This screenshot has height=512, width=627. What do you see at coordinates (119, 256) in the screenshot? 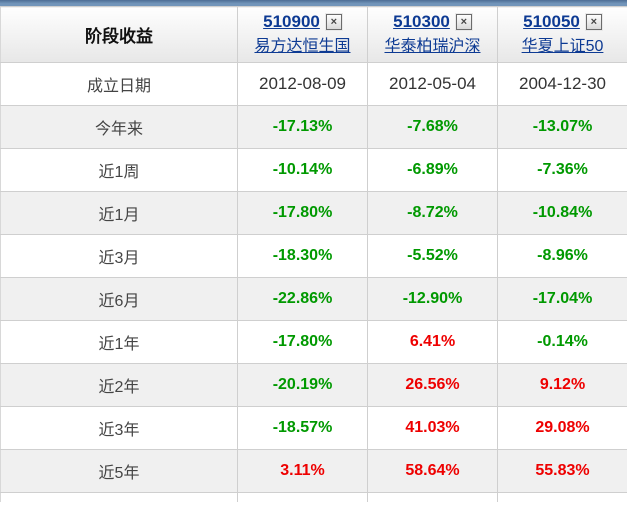
I see `row-label: 近3月` at bounding box center [119, 256].